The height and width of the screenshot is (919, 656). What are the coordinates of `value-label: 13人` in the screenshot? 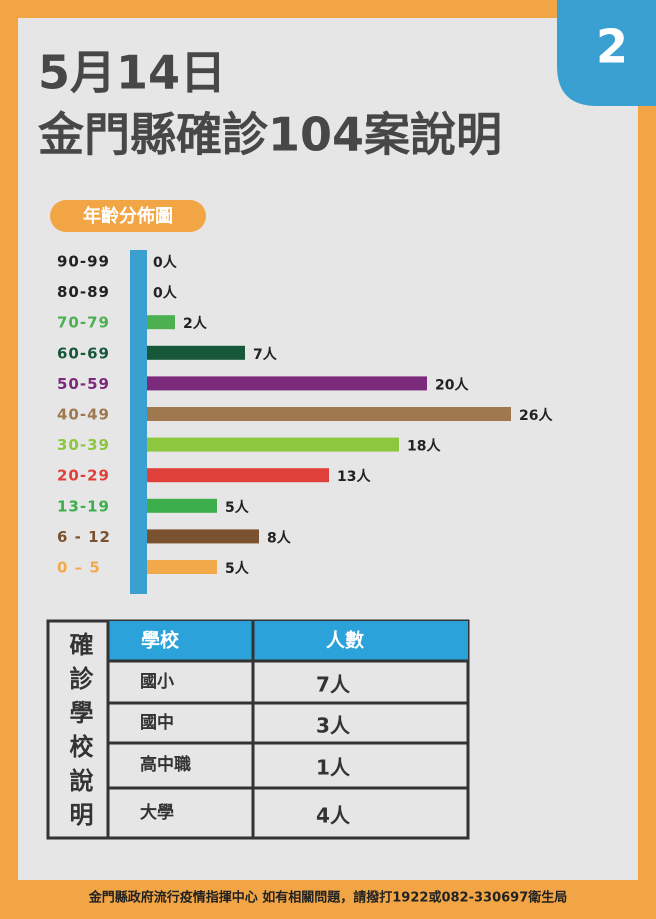 It's located at (354, 476).